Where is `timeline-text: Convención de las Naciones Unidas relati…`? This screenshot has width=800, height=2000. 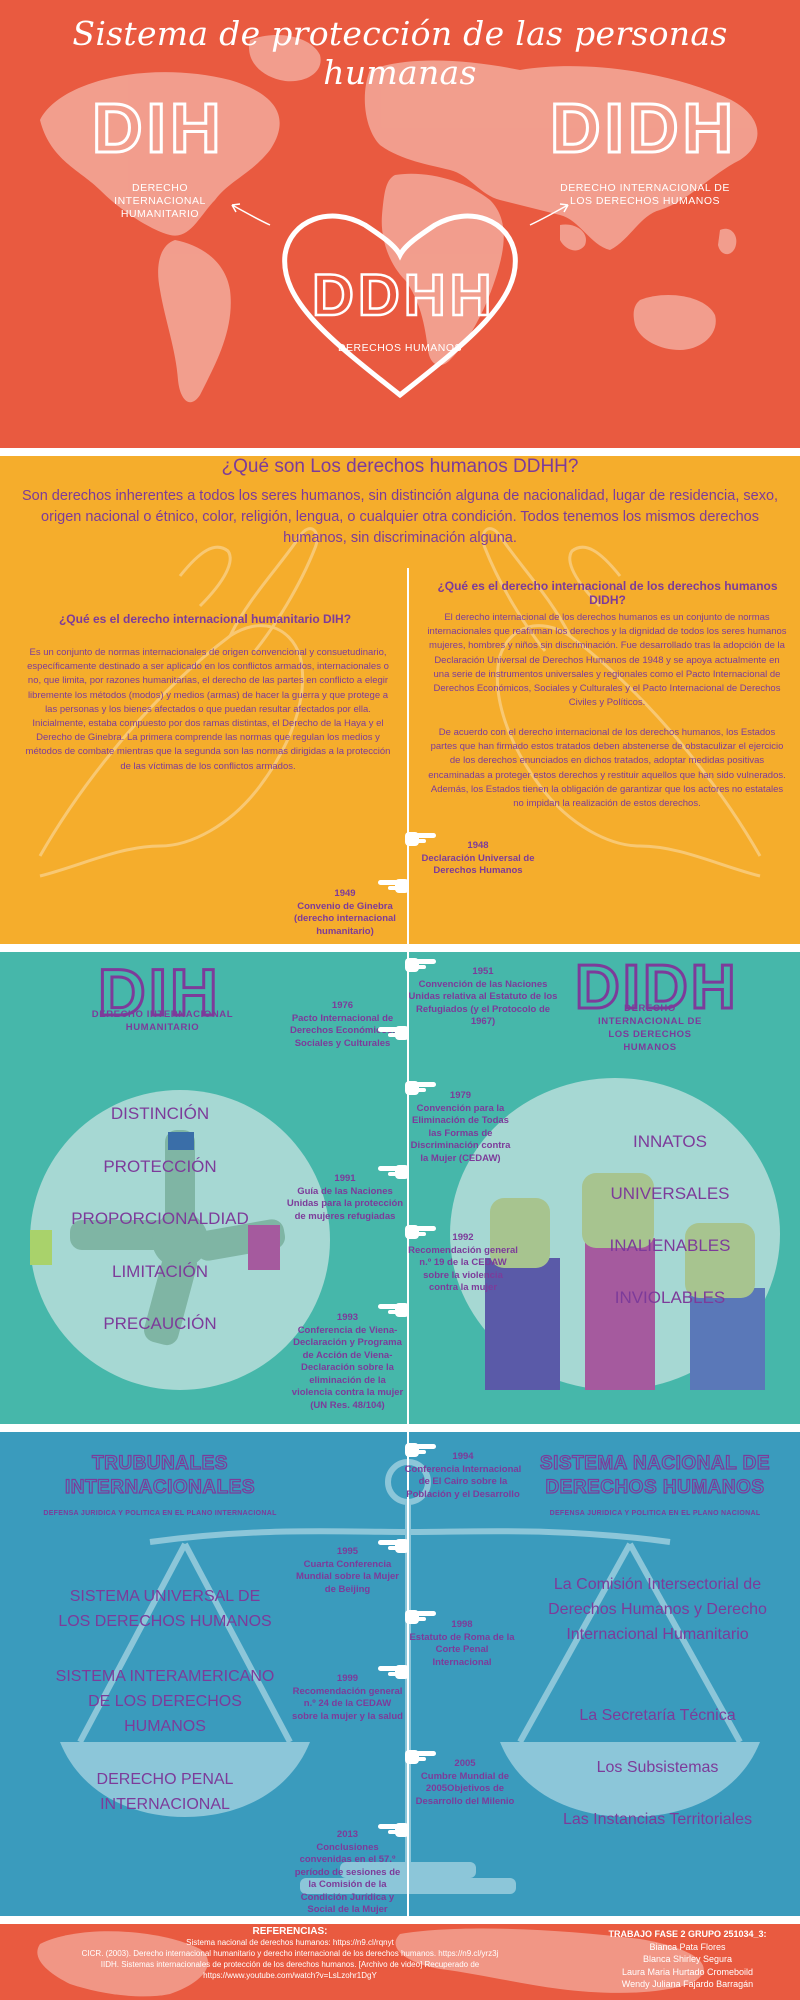 timeline-text: Convención de las Naciones Unidas relati… is located at coordinates (483, 1003).